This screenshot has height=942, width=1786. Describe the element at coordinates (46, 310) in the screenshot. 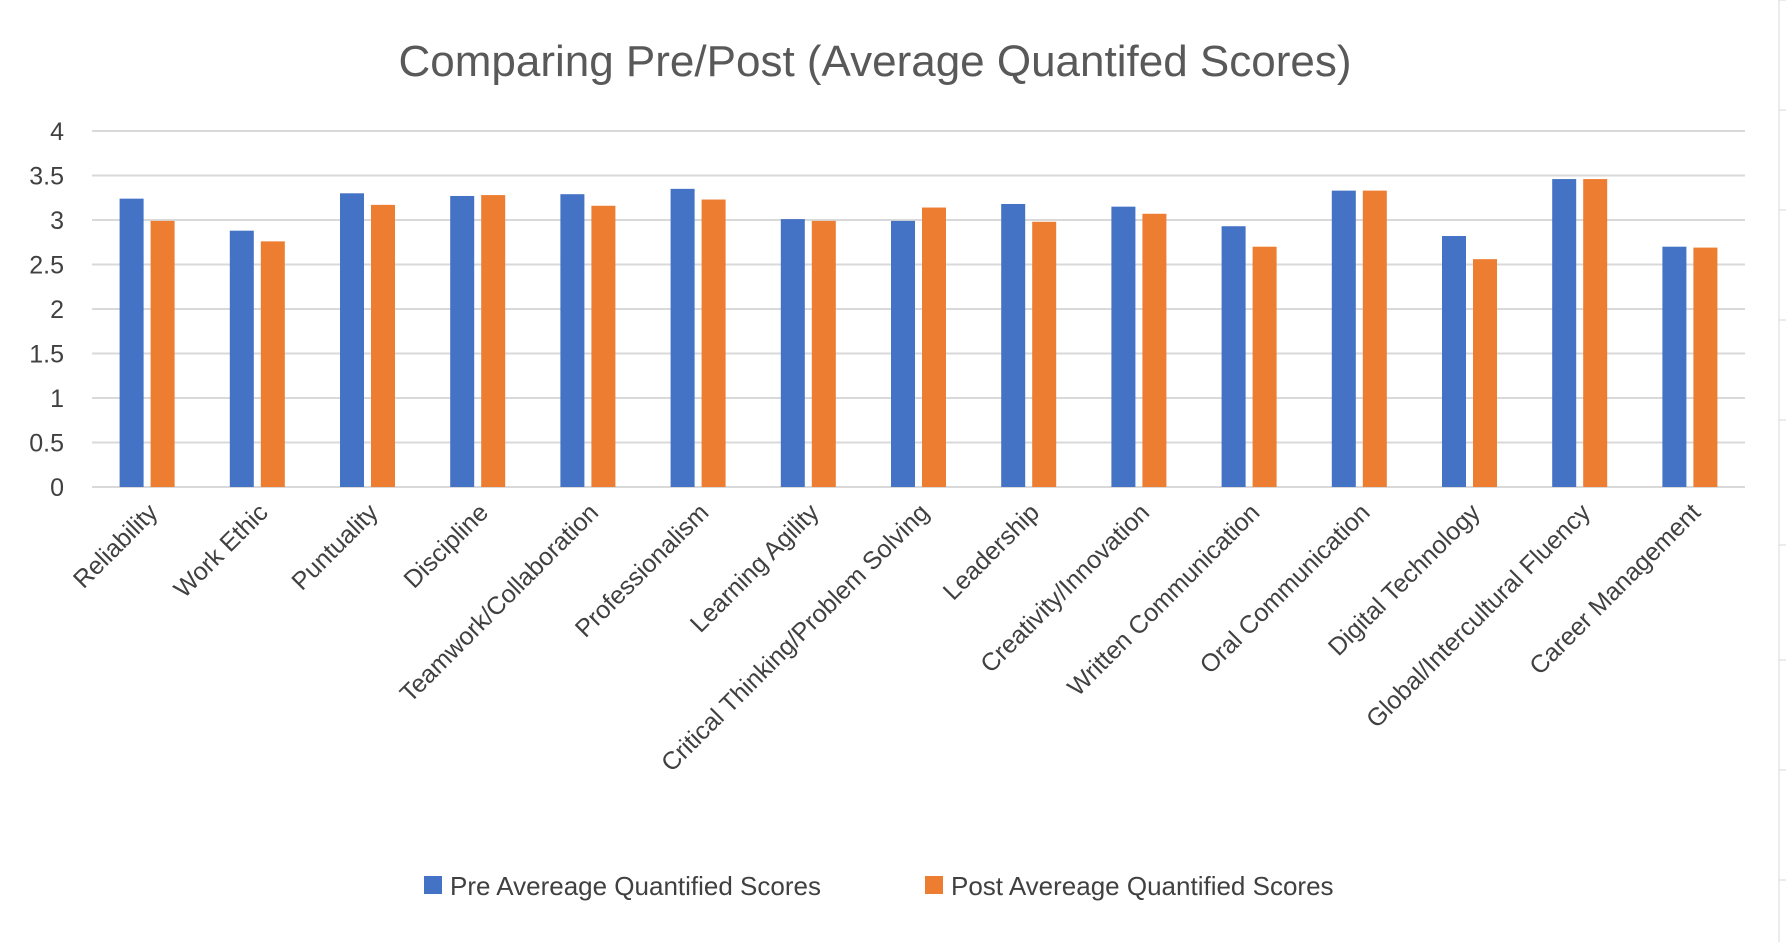

I see `y-axis-ticks: 0 0.5 1 1.5 2 2.5 3 3.5 4` at that location.